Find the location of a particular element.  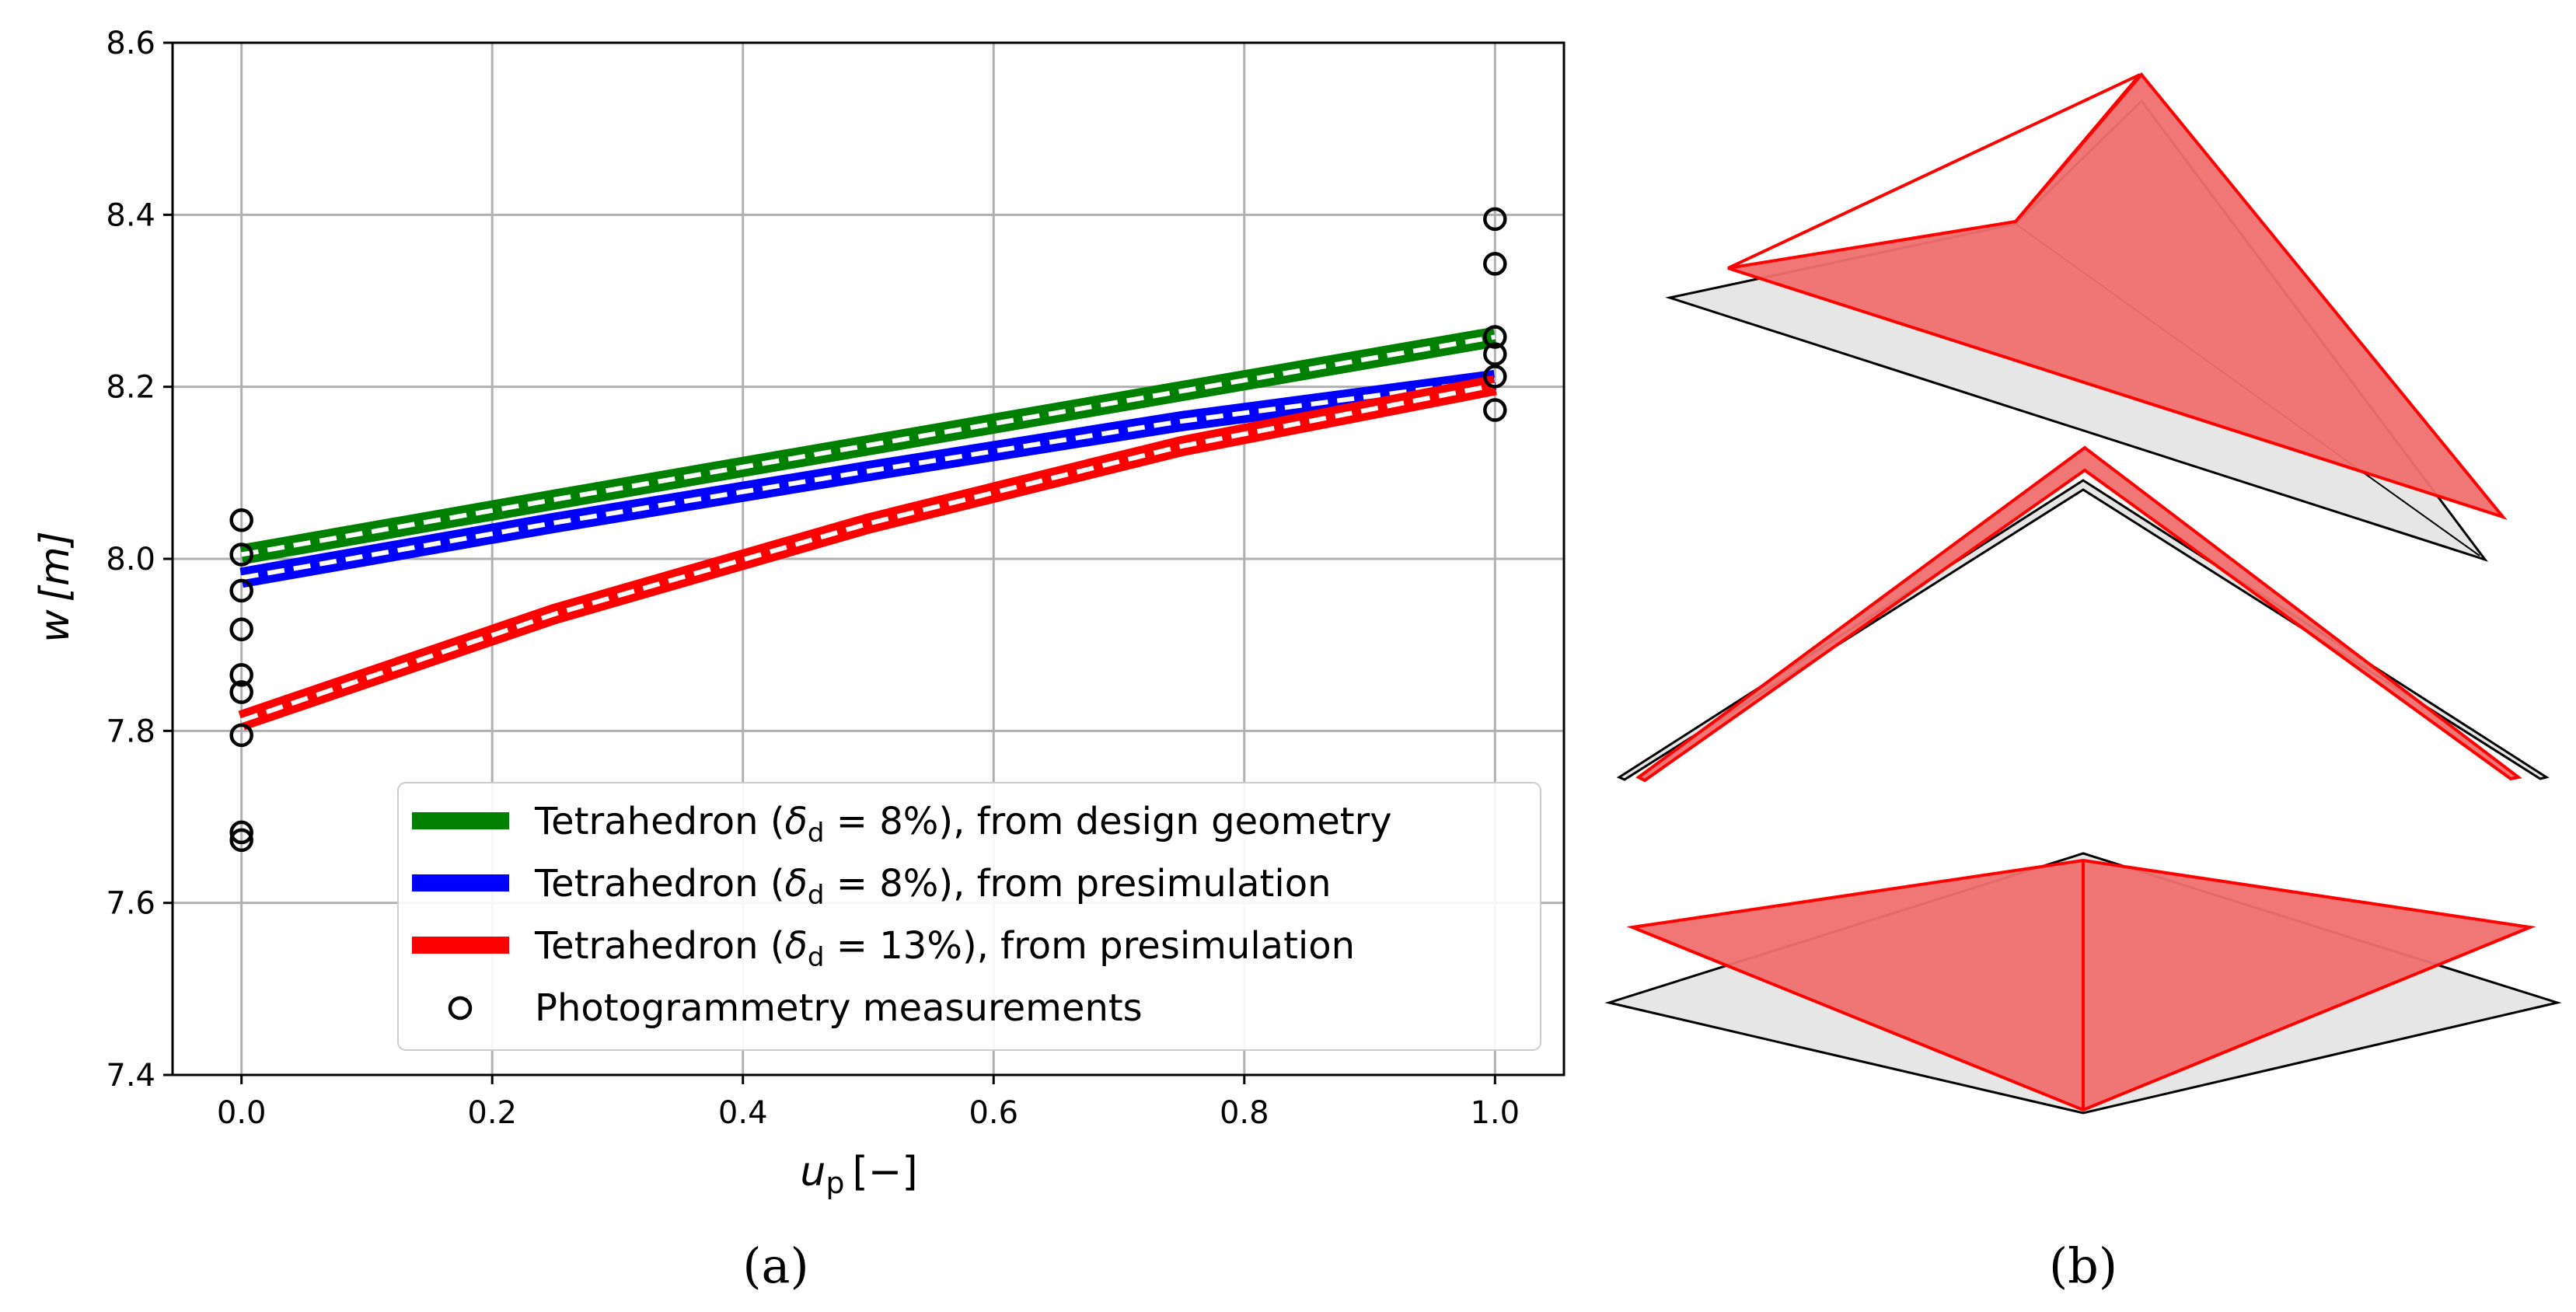

legend-swatch-red is located at coordinates (461, 946).